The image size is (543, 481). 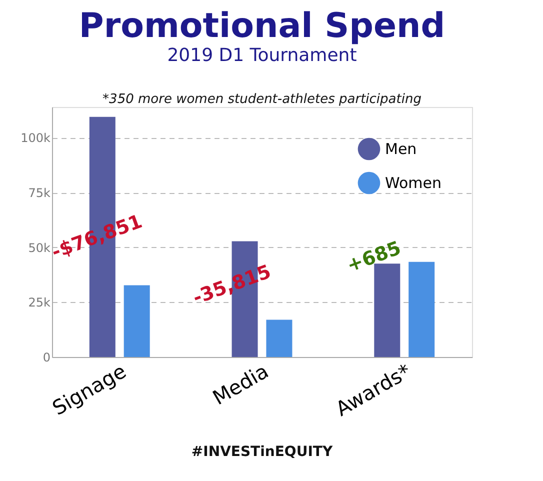 What do you see at coordinates (413, 183) in the screenshot?
I see `legend-label: Women` at bounding box center [413, 183].